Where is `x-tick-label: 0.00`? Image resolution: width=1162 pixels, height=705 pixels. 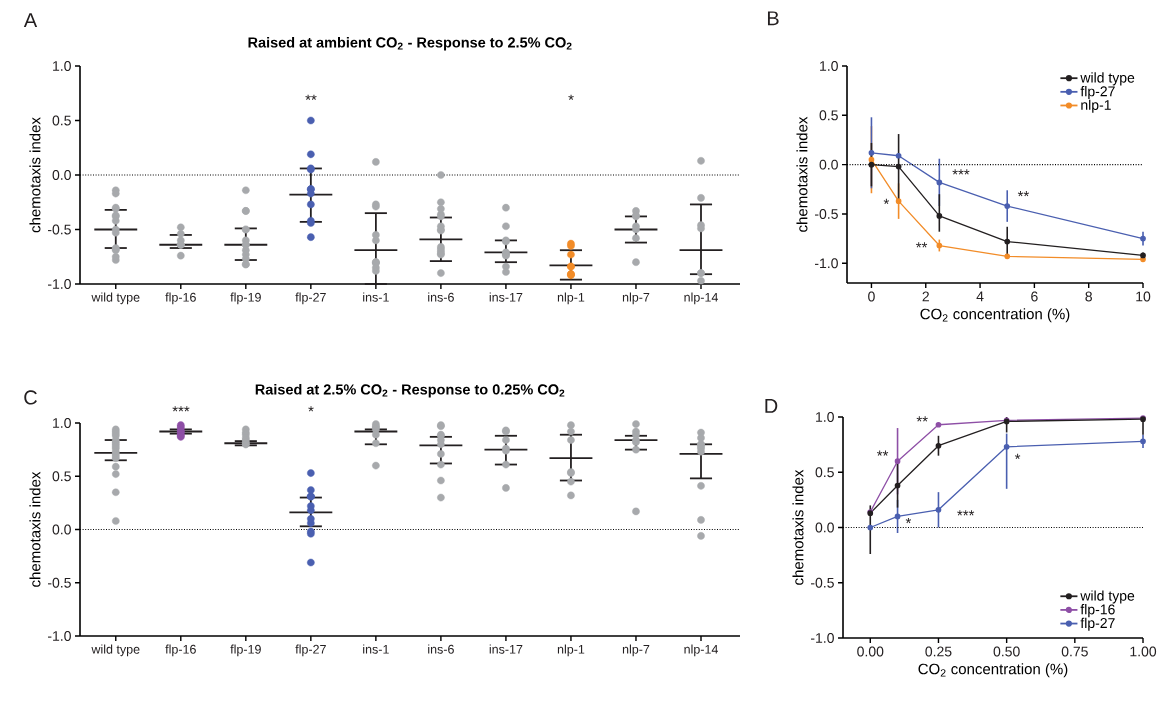
x-tick-label: 0.00 is located at coordinates (870, 651).